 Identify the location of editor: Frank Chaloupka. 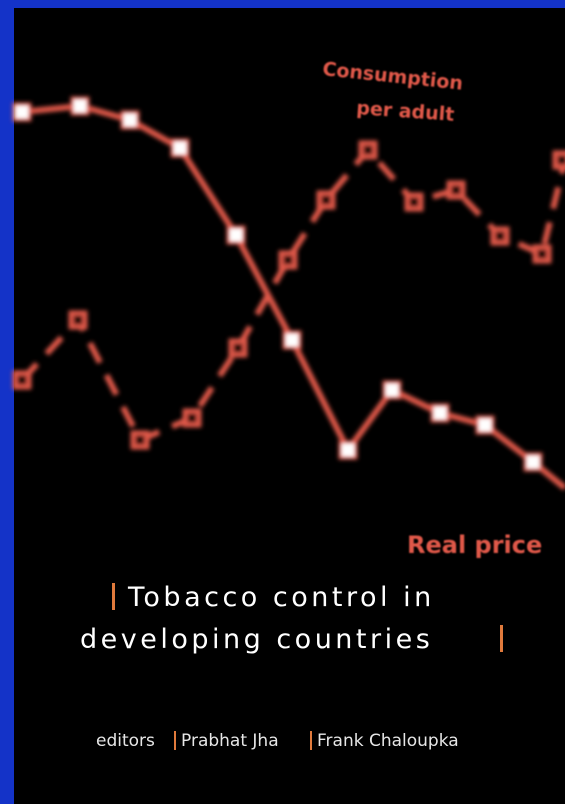
(388, 741).